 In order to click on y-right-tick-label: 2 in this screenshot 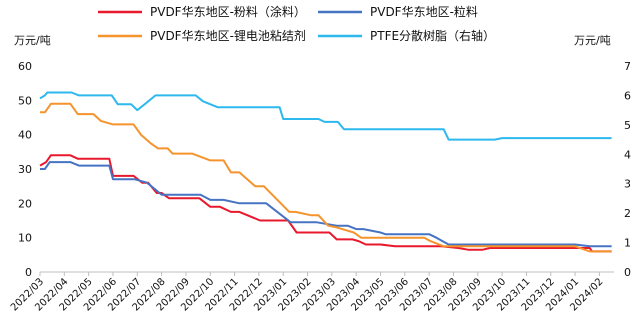, I will do `click(627, 213)`.